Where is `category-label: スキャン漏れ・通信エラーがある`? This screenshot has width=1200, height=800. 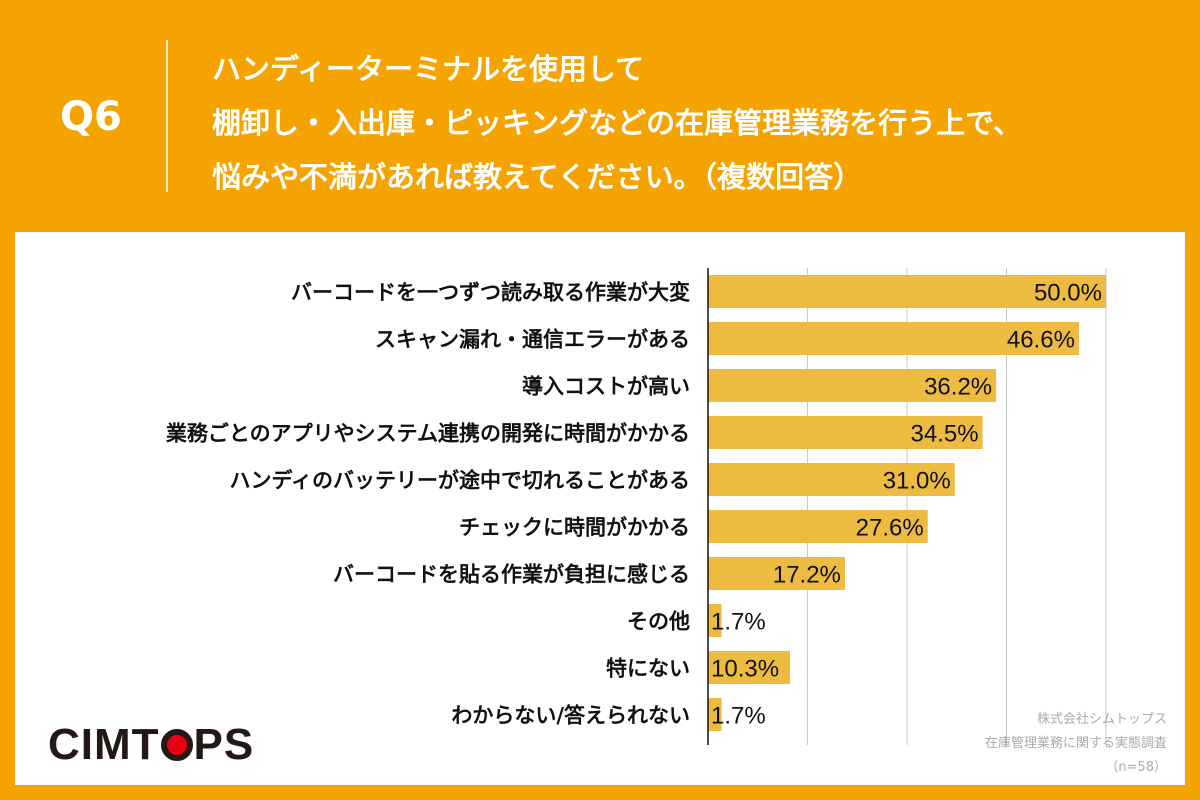 category-label: スキャン漏れ・通信エラーがある is located at coordinates (532, 340).